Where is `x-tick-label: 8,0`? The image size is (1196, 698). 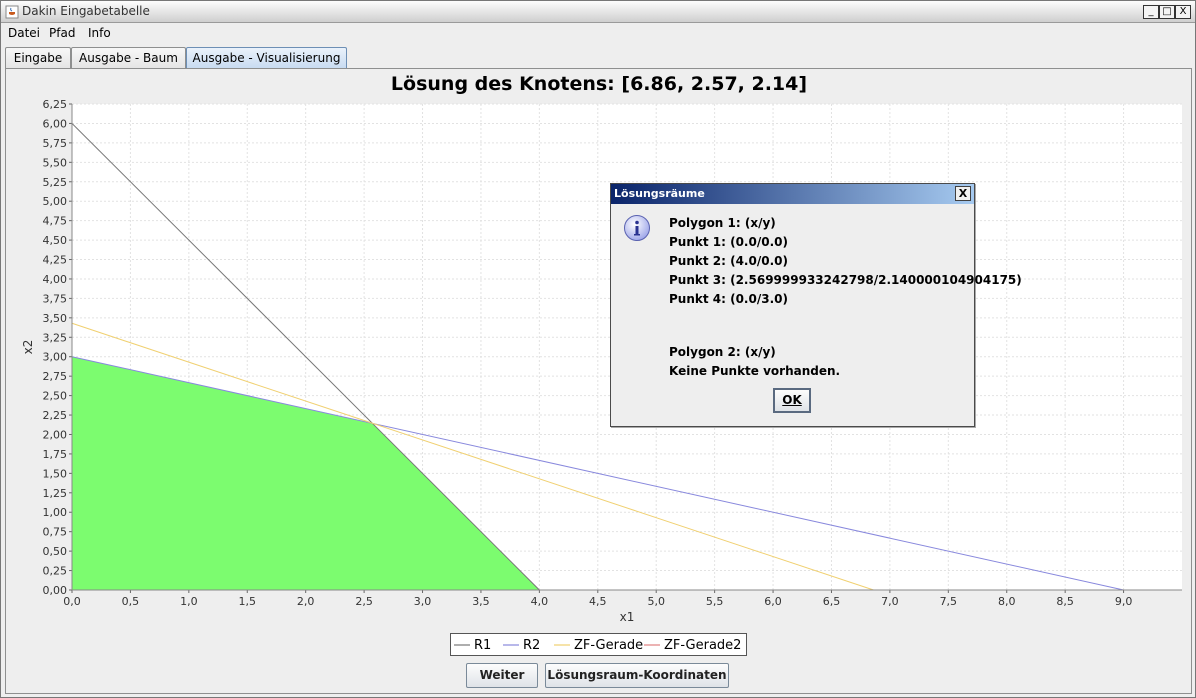 x-tick-label: 8,0 is located at coordinates (1007, 601).